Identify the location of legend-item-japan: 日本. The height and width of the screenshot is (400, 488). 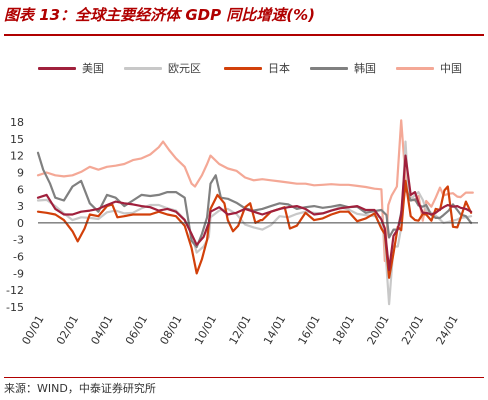
(257, 68).